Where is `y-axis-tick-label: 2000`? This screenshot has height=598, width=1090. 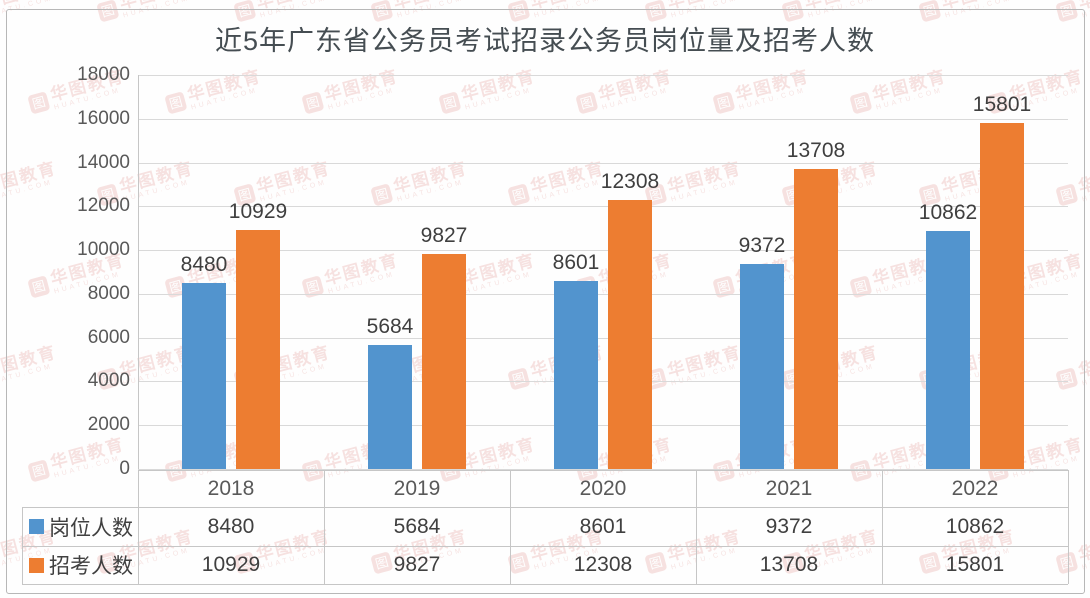
y-axis-tick-label: 2000 is located at coordinates (108, 424).